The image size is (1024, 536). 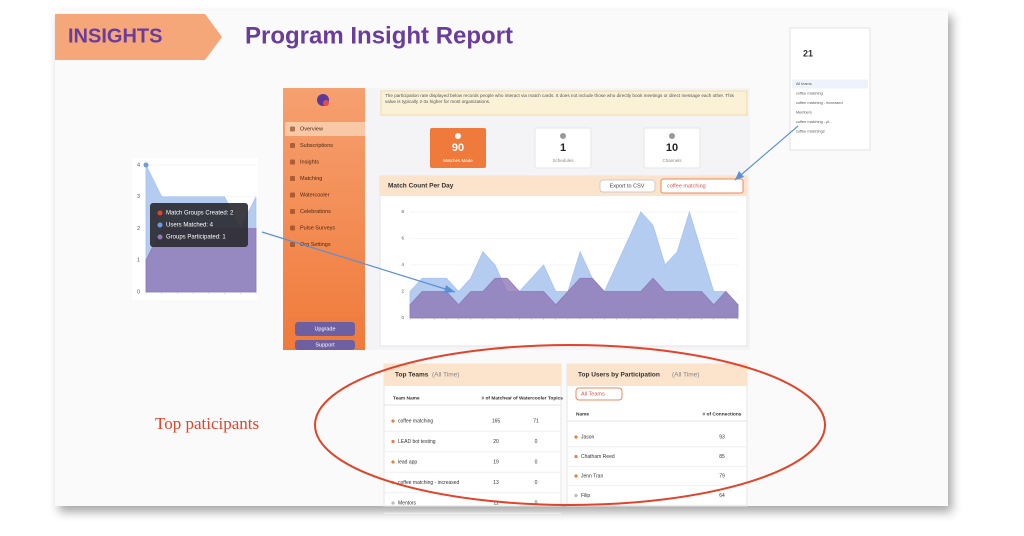 What do you see at coordinates (138, 292) in the screenshot?
I see `y-tick-label: 0` at bounding box center [138, 292].